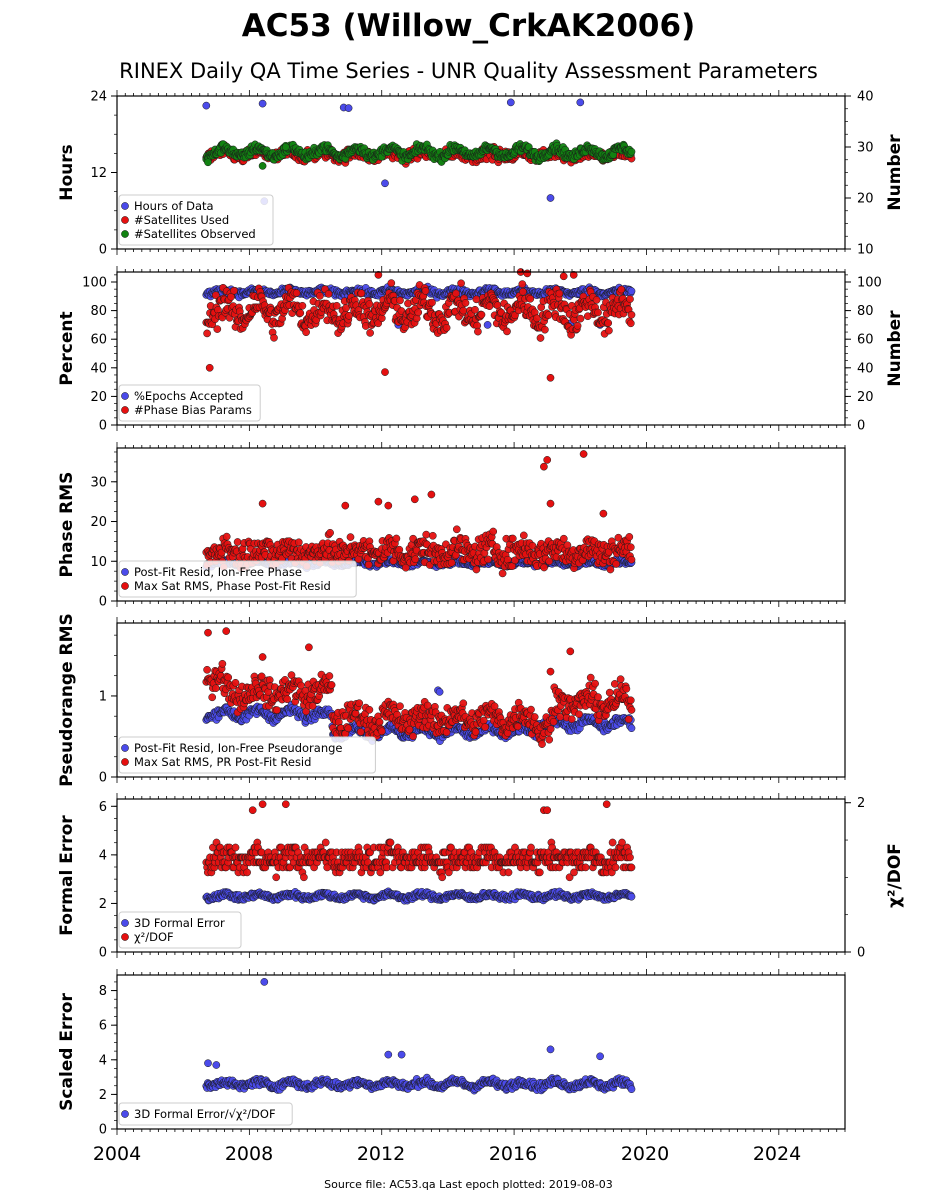 The height and width of the screenshot is (1200, 937). Describe the element at coordinates (865, 199) in the screenshot. I see `y-tick-label-right: 20` at that location.